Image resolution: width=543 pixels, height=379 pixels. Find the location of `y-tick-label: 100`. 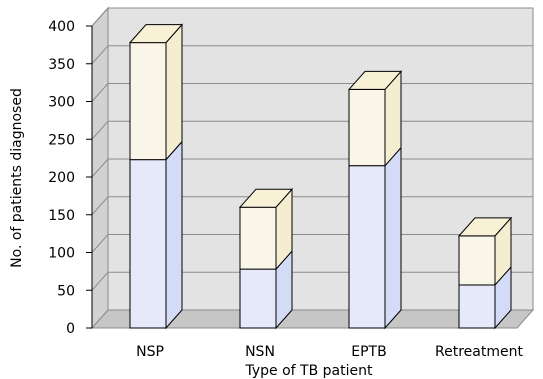

y-tick-label: 100 is located at coordinates (61, 254).